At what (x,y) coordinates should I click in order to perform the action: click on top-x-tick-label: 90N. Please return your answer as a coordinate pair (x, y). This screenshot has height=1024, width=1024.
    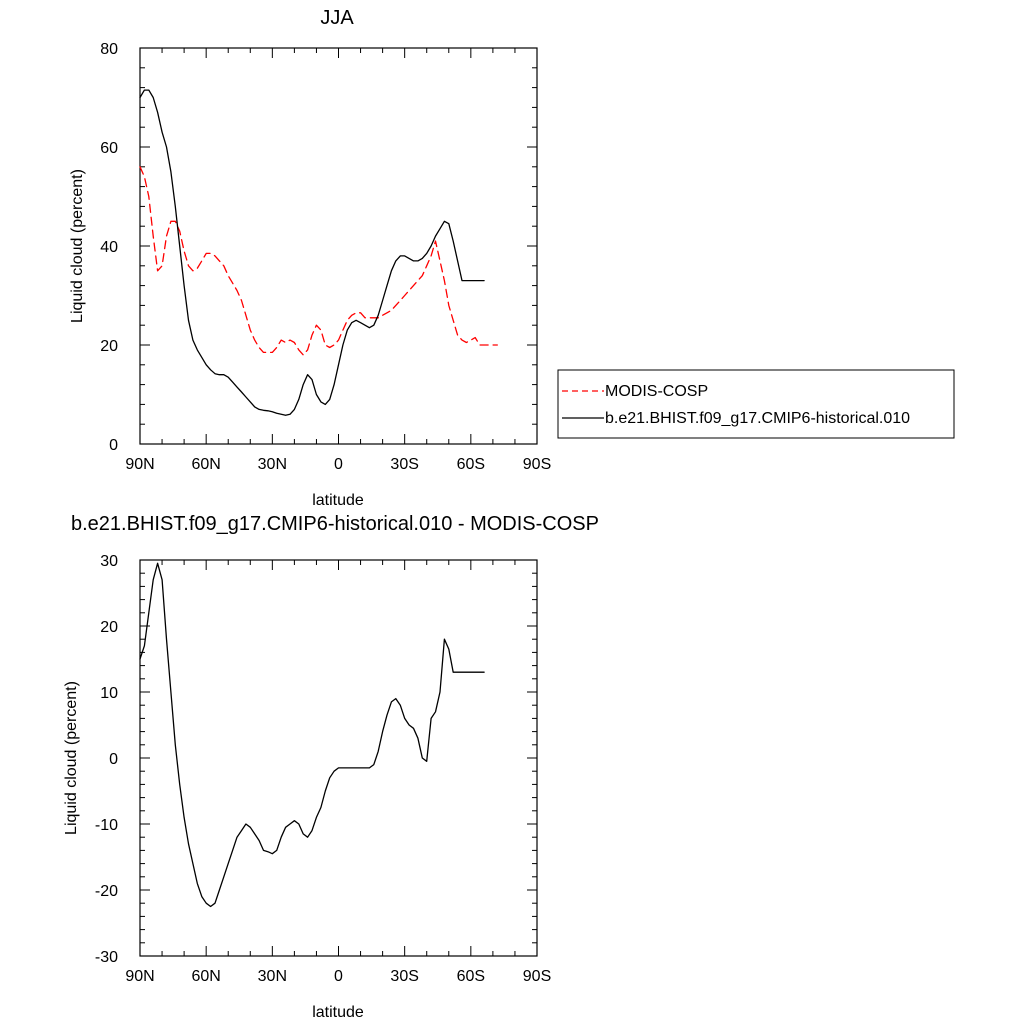
    Looking at the image, I should click on (139, 464).